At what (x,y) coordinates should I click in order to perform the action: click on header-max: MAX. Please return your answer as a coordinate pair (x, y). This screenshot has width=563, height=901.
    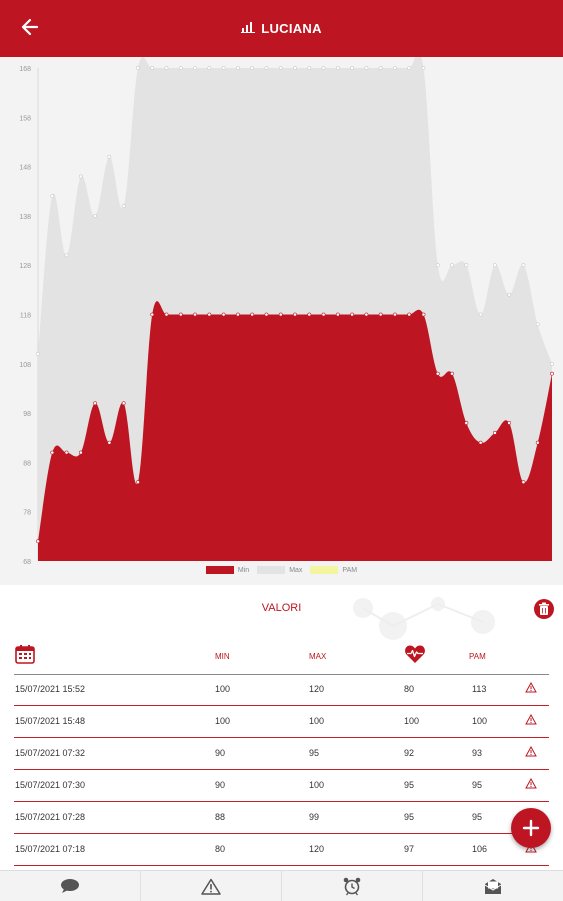
    Looking at the image, I should click on (318, 656).